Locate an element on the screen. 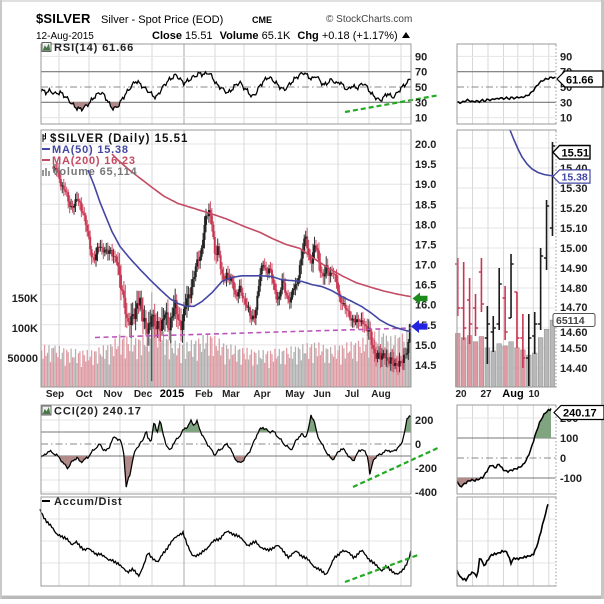 The image size is (604, 604). svg-text: $SILVER is located at coordinates (63, 18).